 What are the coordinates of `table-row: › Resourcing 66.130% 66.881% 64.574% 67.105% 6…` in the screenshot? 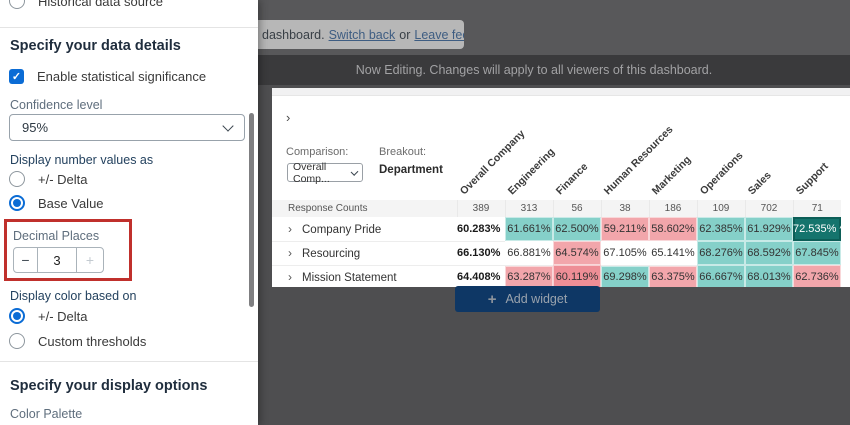 It's located at (556, 253).